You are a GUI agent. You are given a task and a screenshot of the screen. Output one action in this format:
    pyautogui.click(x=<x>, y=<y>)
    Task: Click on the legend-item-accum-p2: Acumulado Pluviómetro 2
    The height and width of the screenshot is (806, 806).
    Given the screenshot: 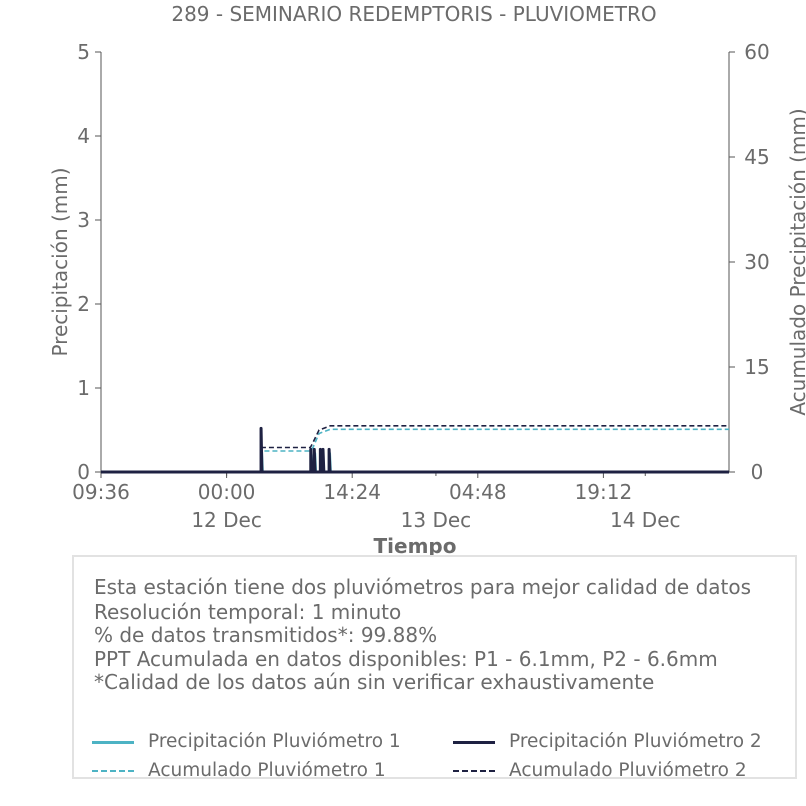 What is the action you would take?
    pyautogui.click(x=618, y=771)
    